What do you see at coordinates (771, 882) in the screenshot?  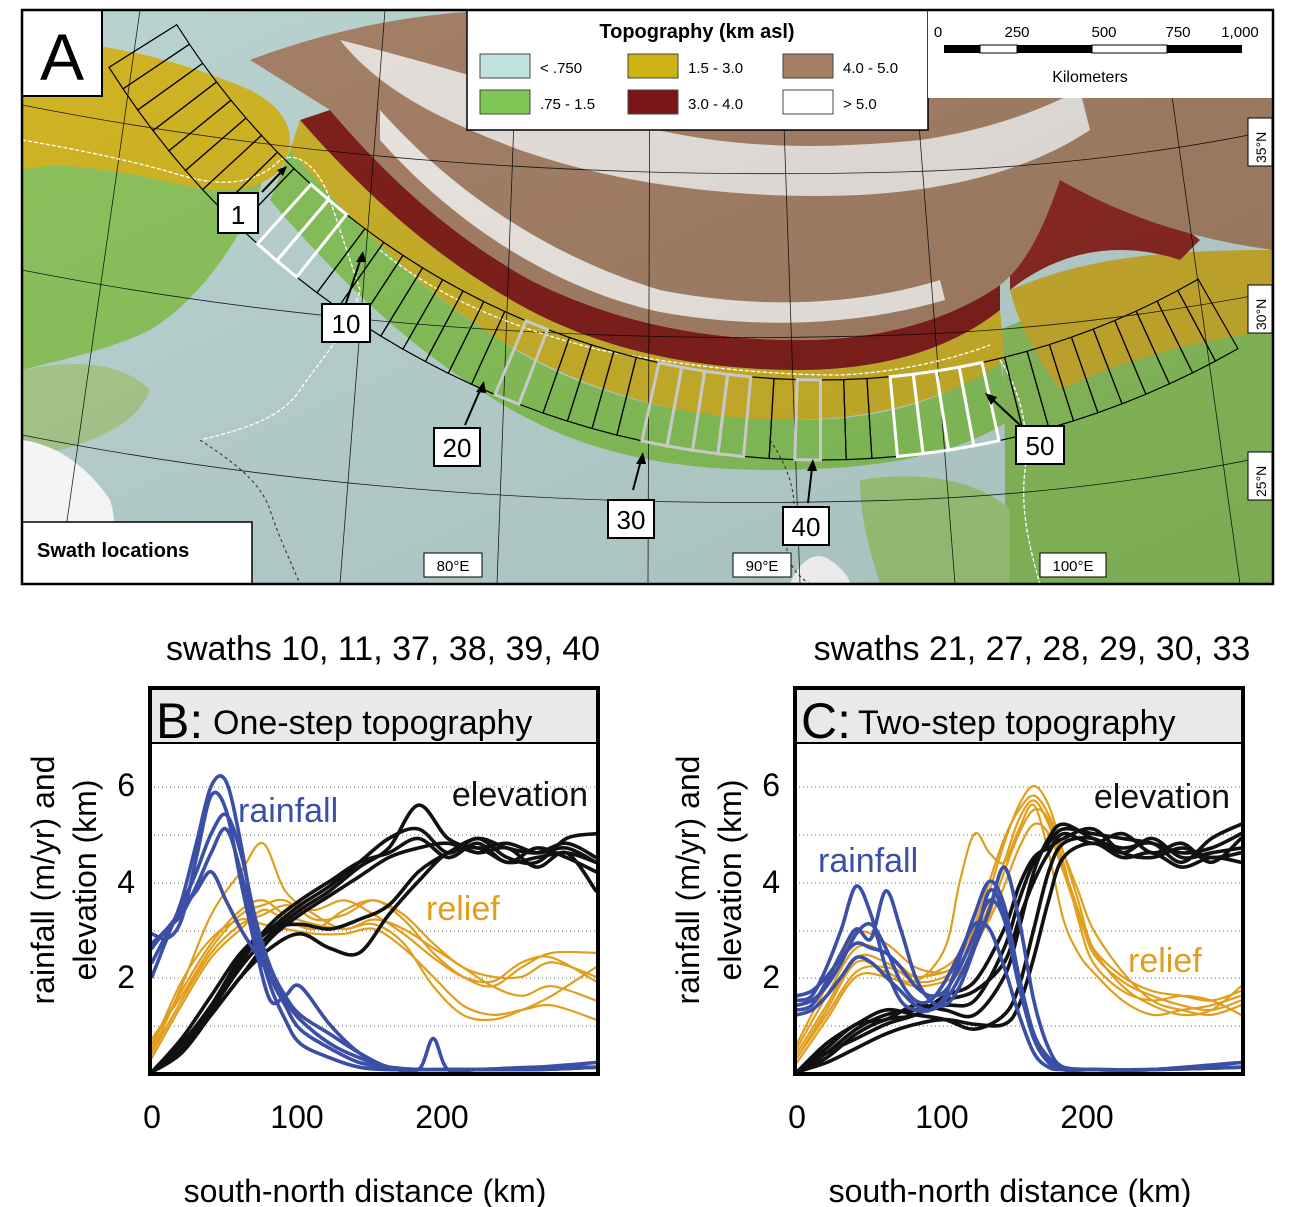 I see `panel-c-ytick-4: 4` at bounding box center [771, 882].